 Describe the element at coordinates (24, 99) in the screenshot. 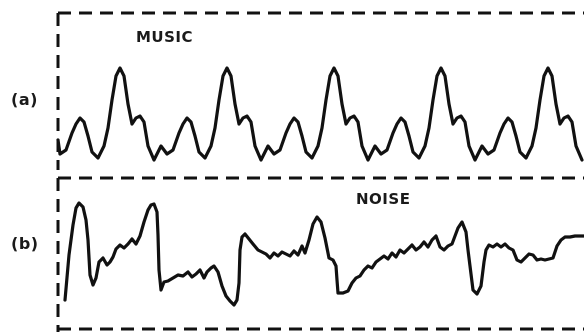

I see `panel-a-tag: (a)` at that location.